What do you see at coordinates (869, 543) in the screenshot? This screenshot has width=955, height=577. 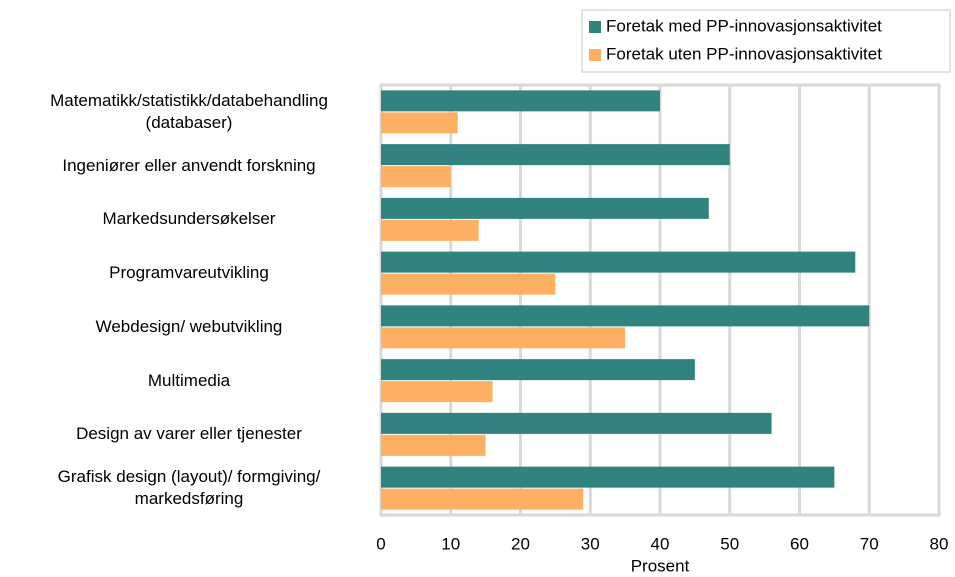 I see `x-tick-label: 70` at bounding box center [869, 543].